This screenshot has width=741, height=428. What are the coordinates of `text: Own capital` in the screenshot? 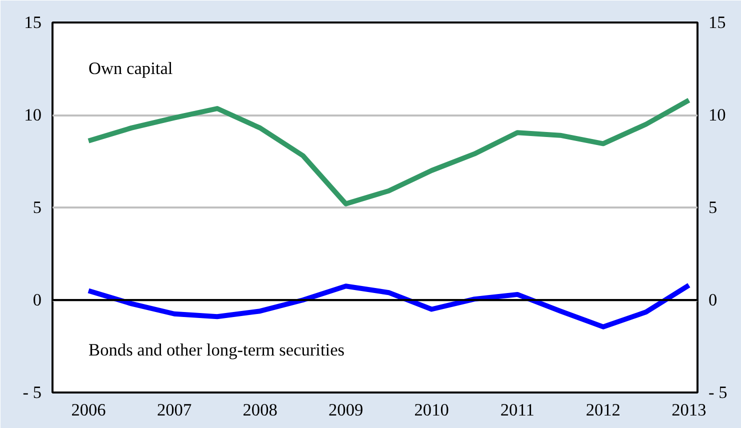 It's located at (130, 68).